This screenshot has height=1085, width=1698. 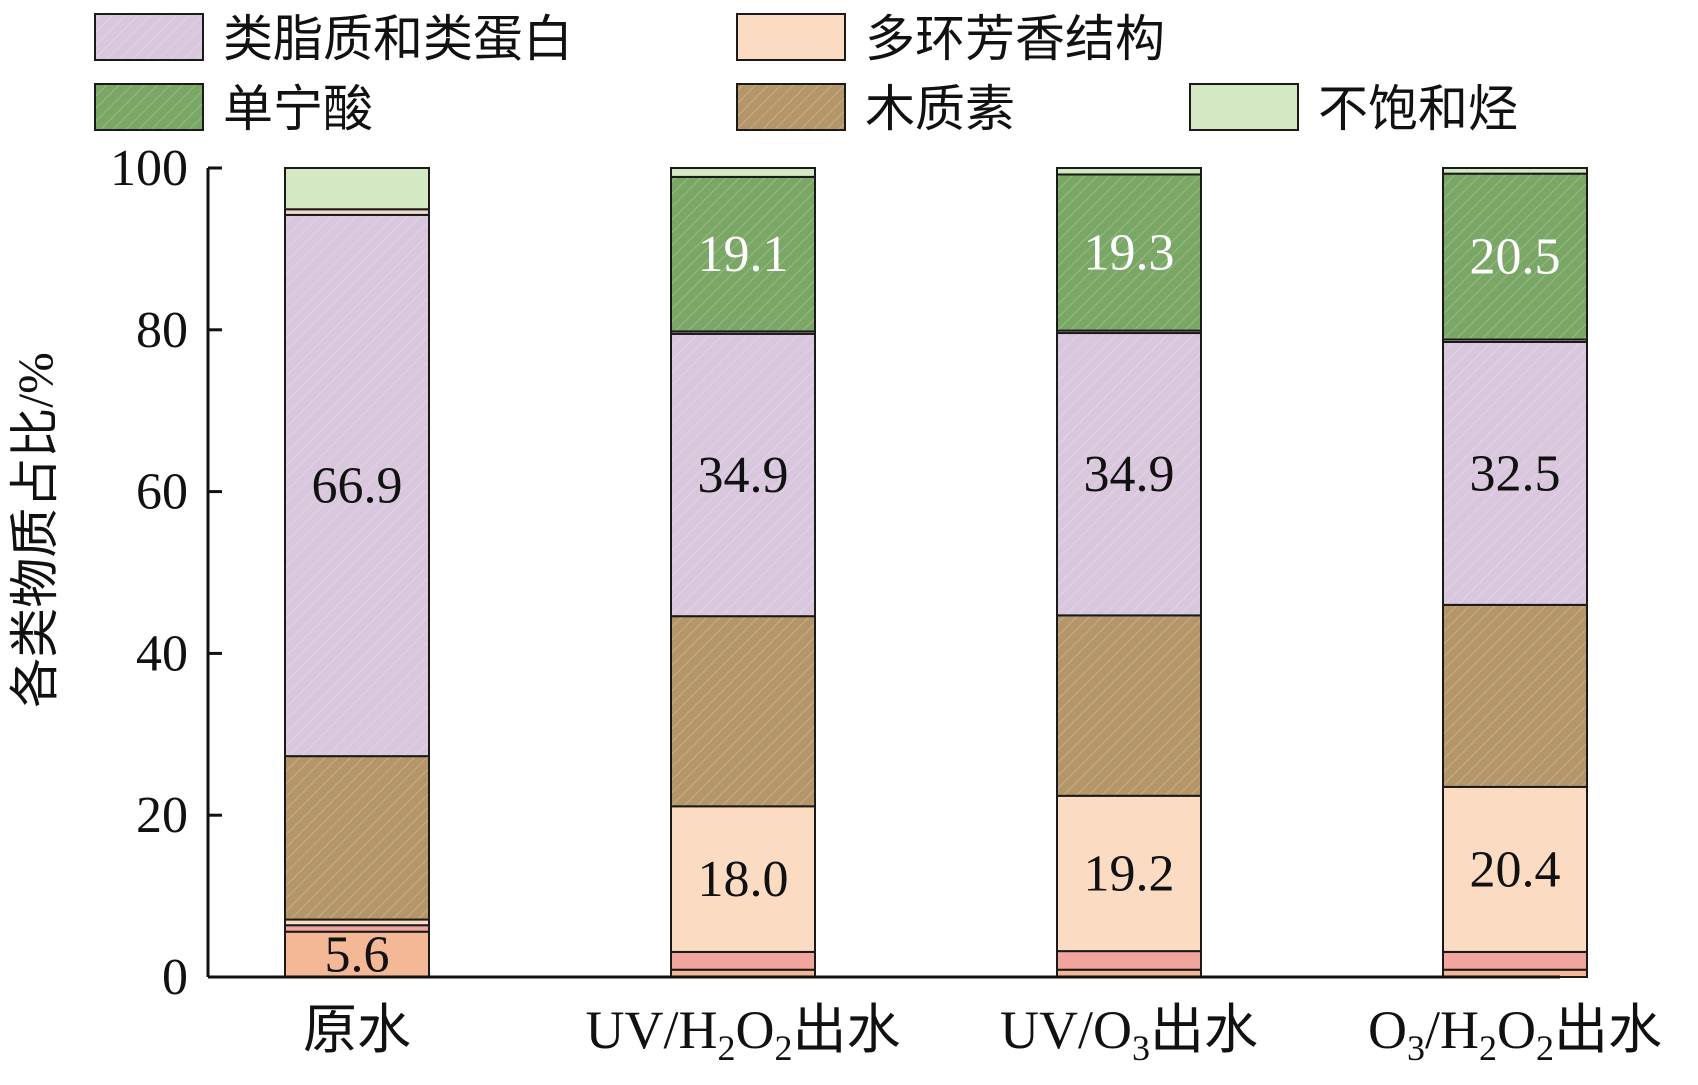 I want to click on y-tick-label-60: 60, so click(x=162, y=492).